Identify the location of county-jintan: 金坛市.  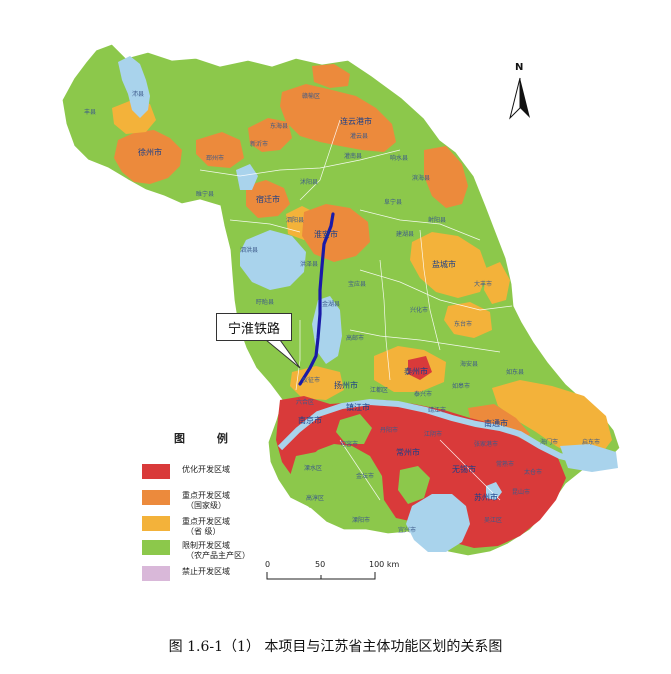
(365, 476).